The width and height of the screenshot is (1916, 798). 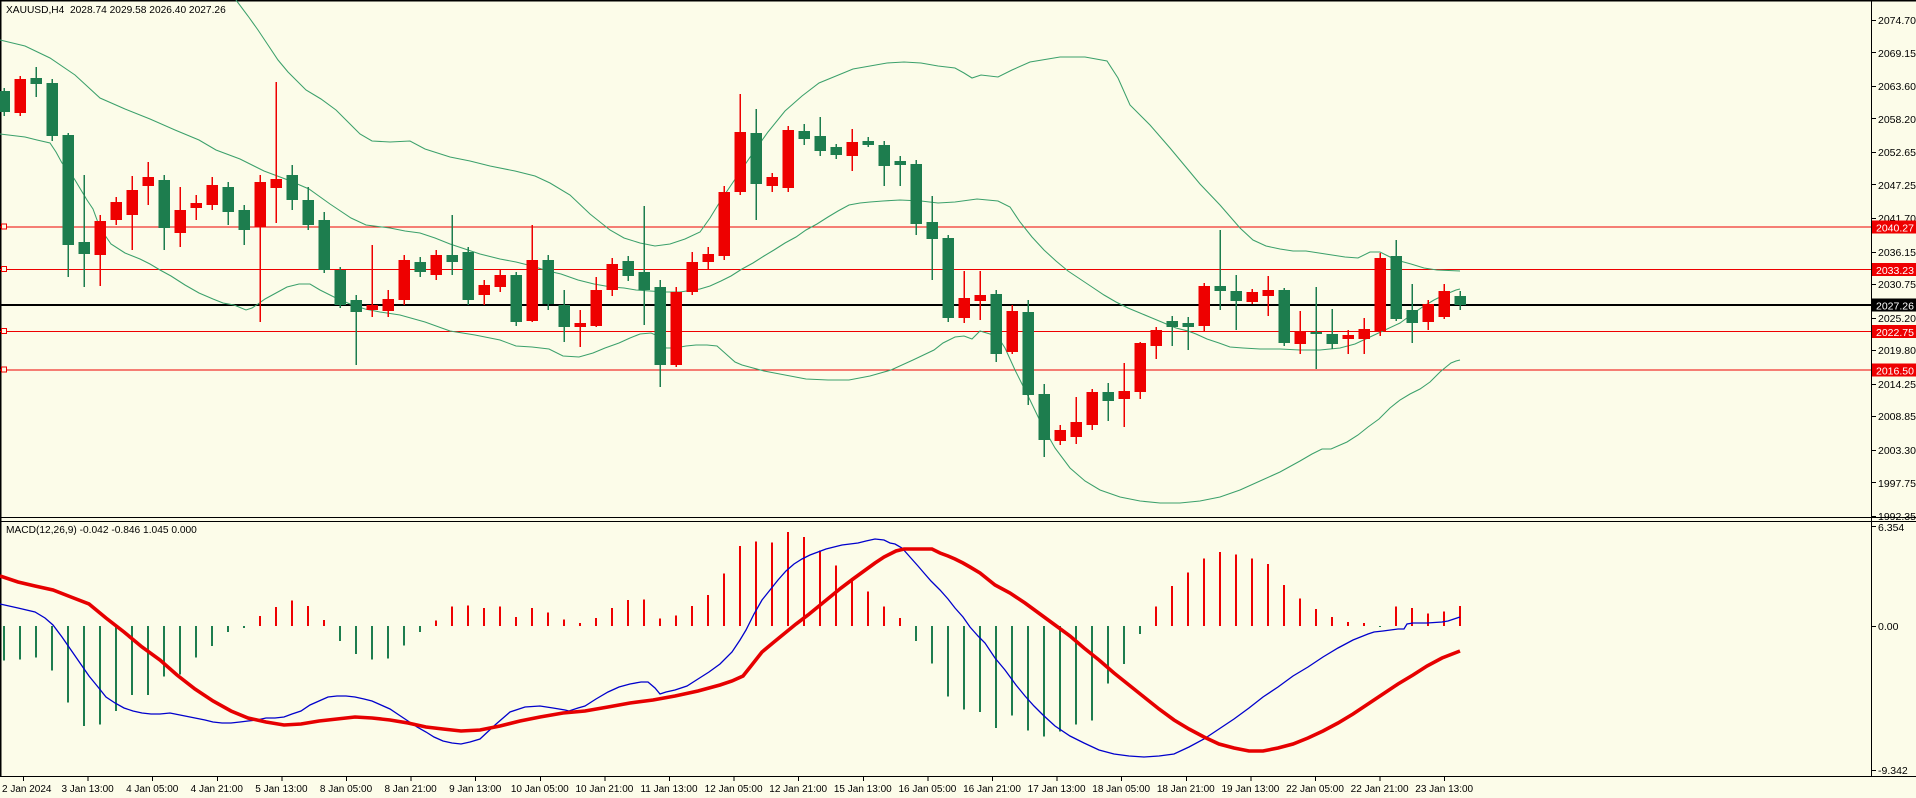 What do you see at coordinates (992, 789) in the screenshot?
I see `svg-text: 16 Jan 21:00` at bounding box center [992, 789].